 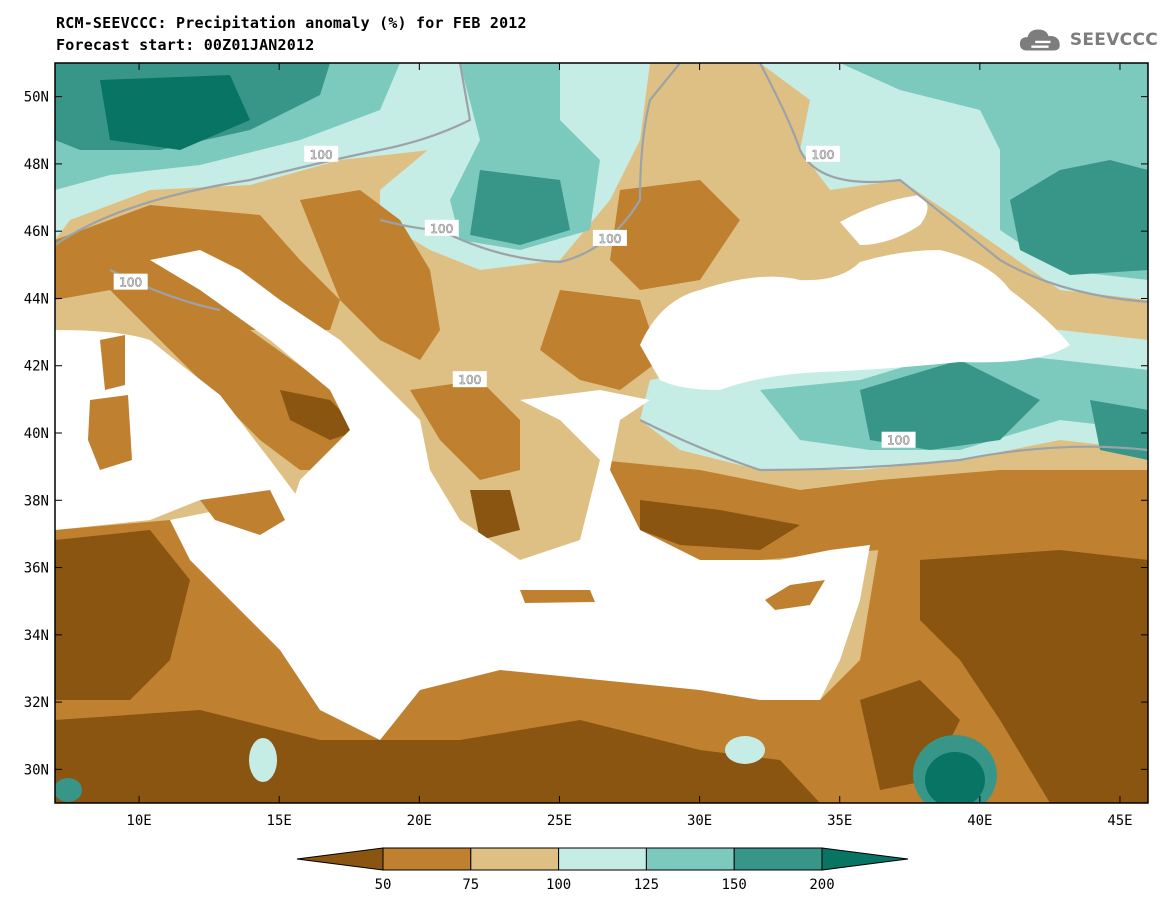 What do you see at coordinates (865, 859) in the screenshot?
I see `colorbar-arrow-high` at bounding box center [865, 859].